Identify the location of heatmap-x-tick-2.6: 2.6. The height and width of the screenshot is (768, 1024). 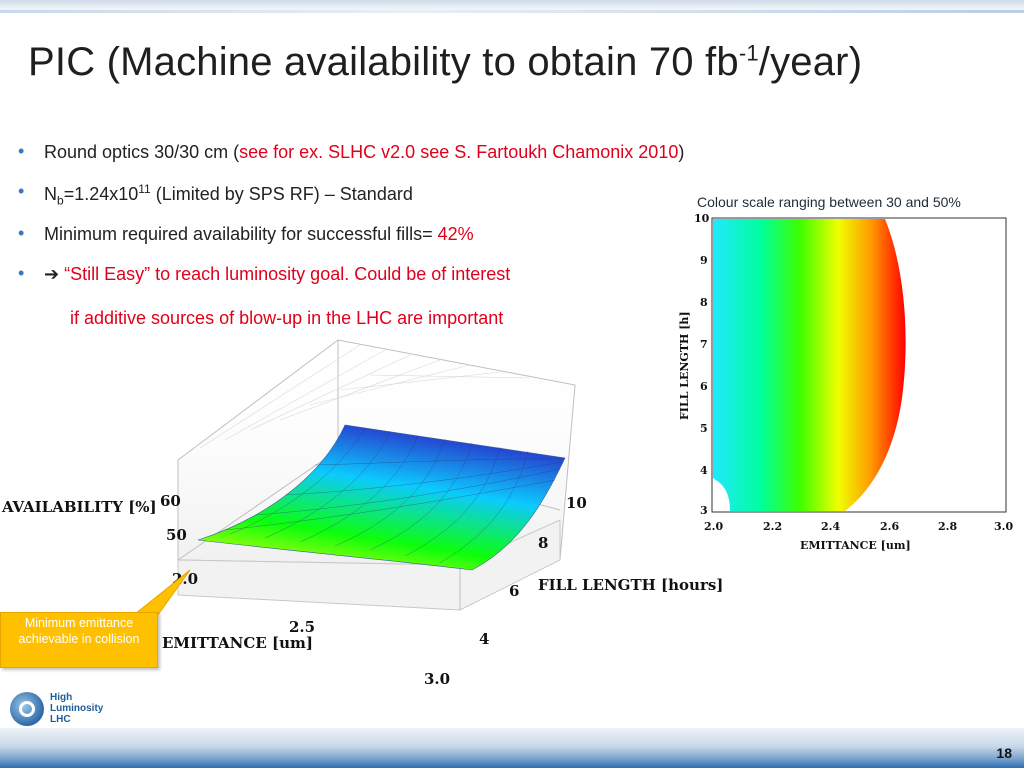
(889, 526).